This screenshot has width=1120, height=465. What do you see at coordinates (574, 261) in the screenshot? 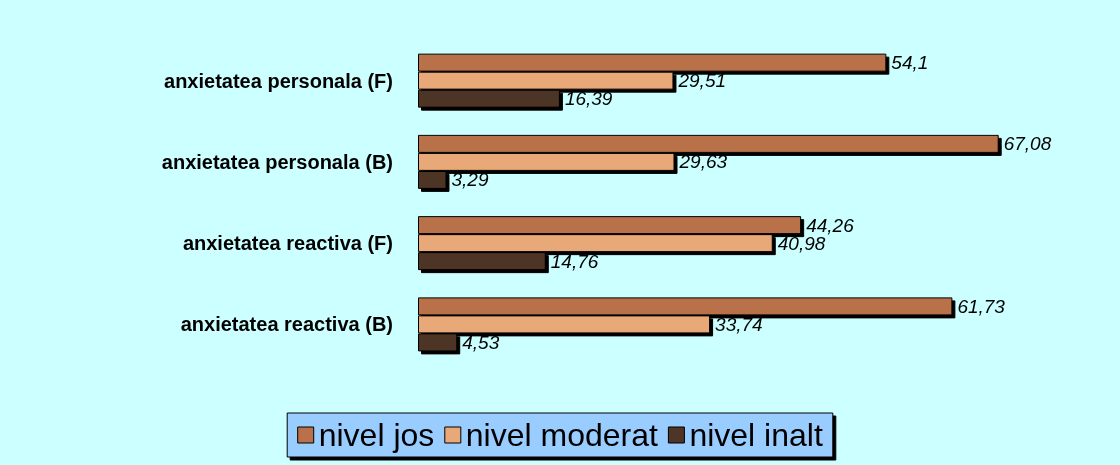
I see `data-label: 14,76` at bounding box center [574, 261].